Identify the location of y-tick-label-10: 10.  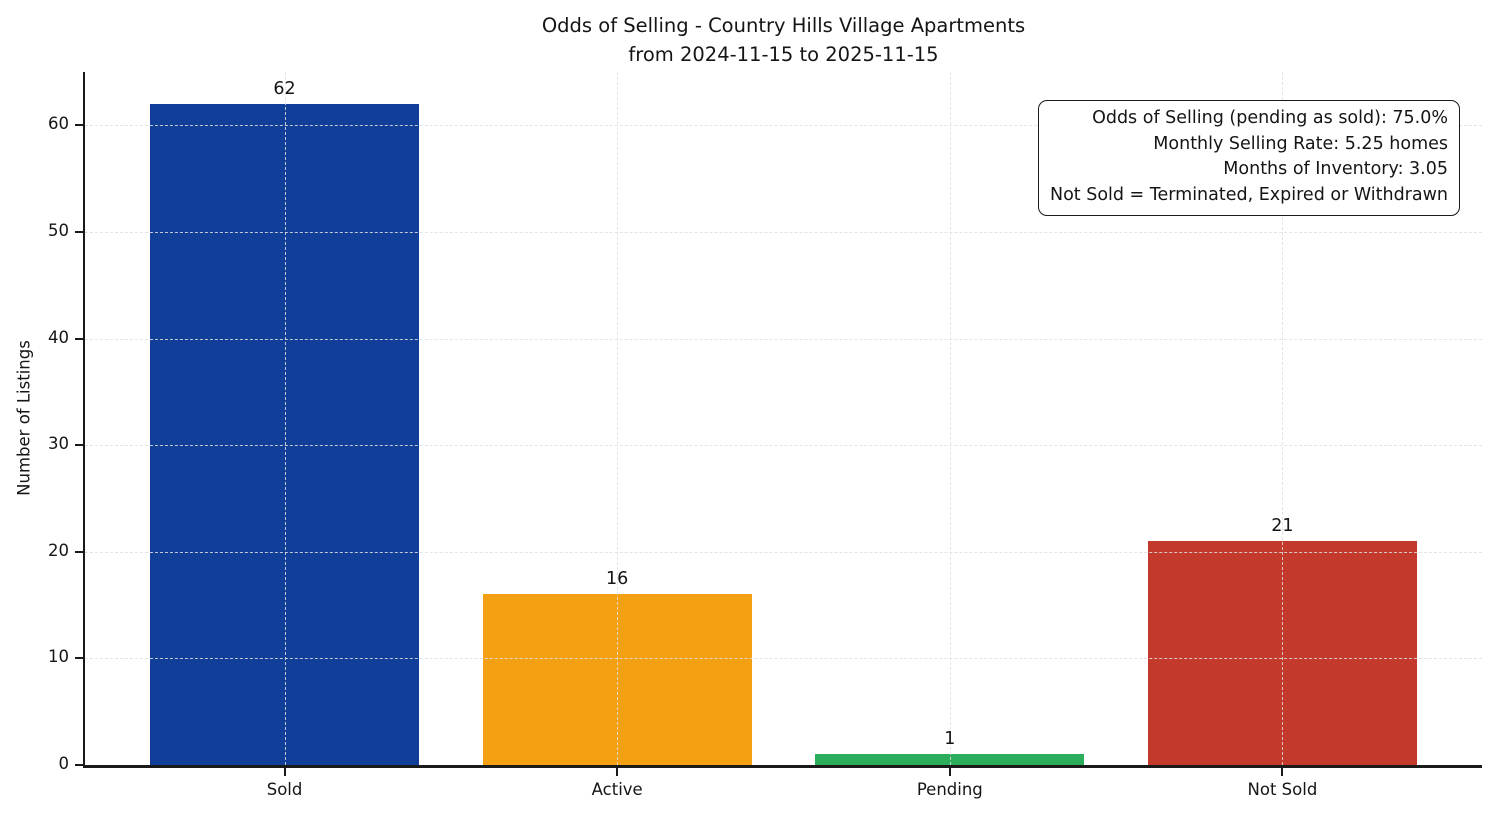
(58, 657).